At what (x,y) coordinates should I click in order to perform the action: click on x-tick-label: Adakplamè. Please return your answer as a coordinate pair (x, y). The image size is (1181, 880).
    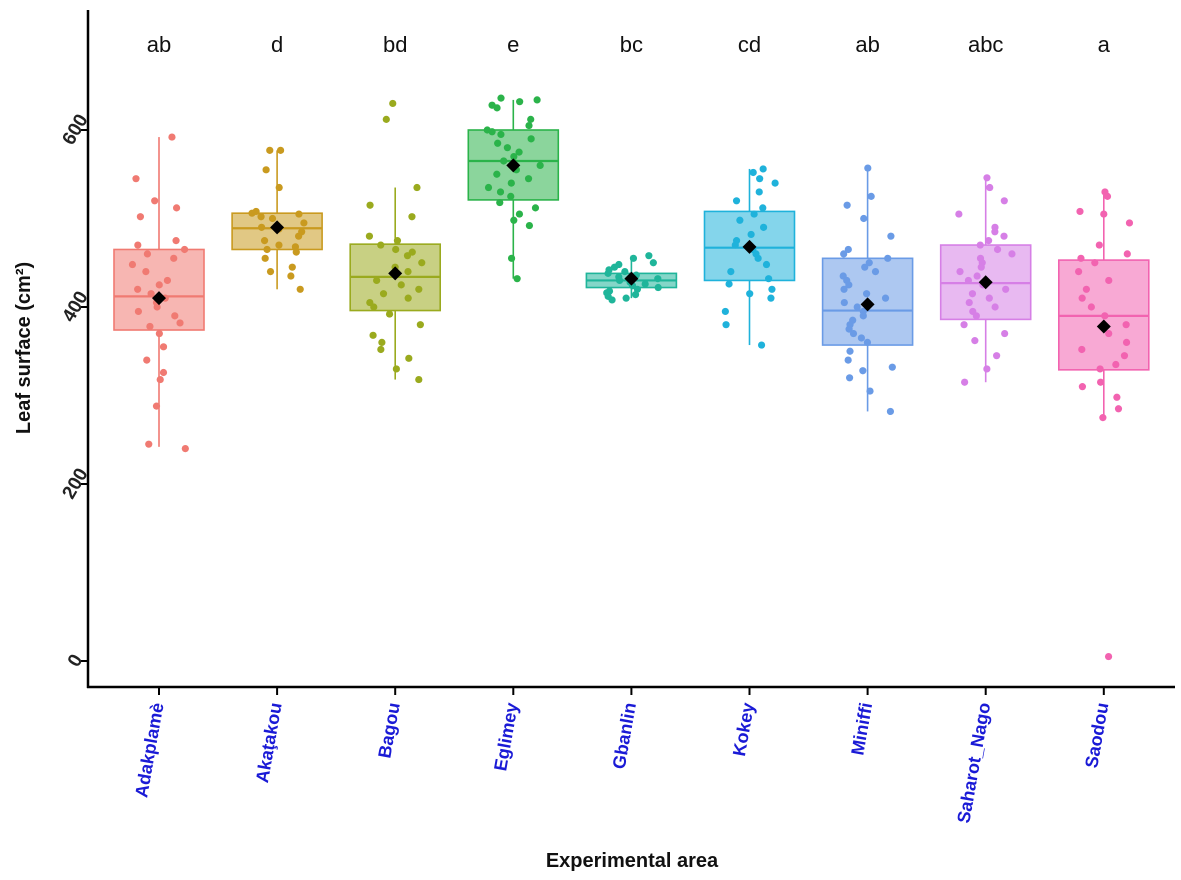
    Looking at the image, I should click on (149, 750).